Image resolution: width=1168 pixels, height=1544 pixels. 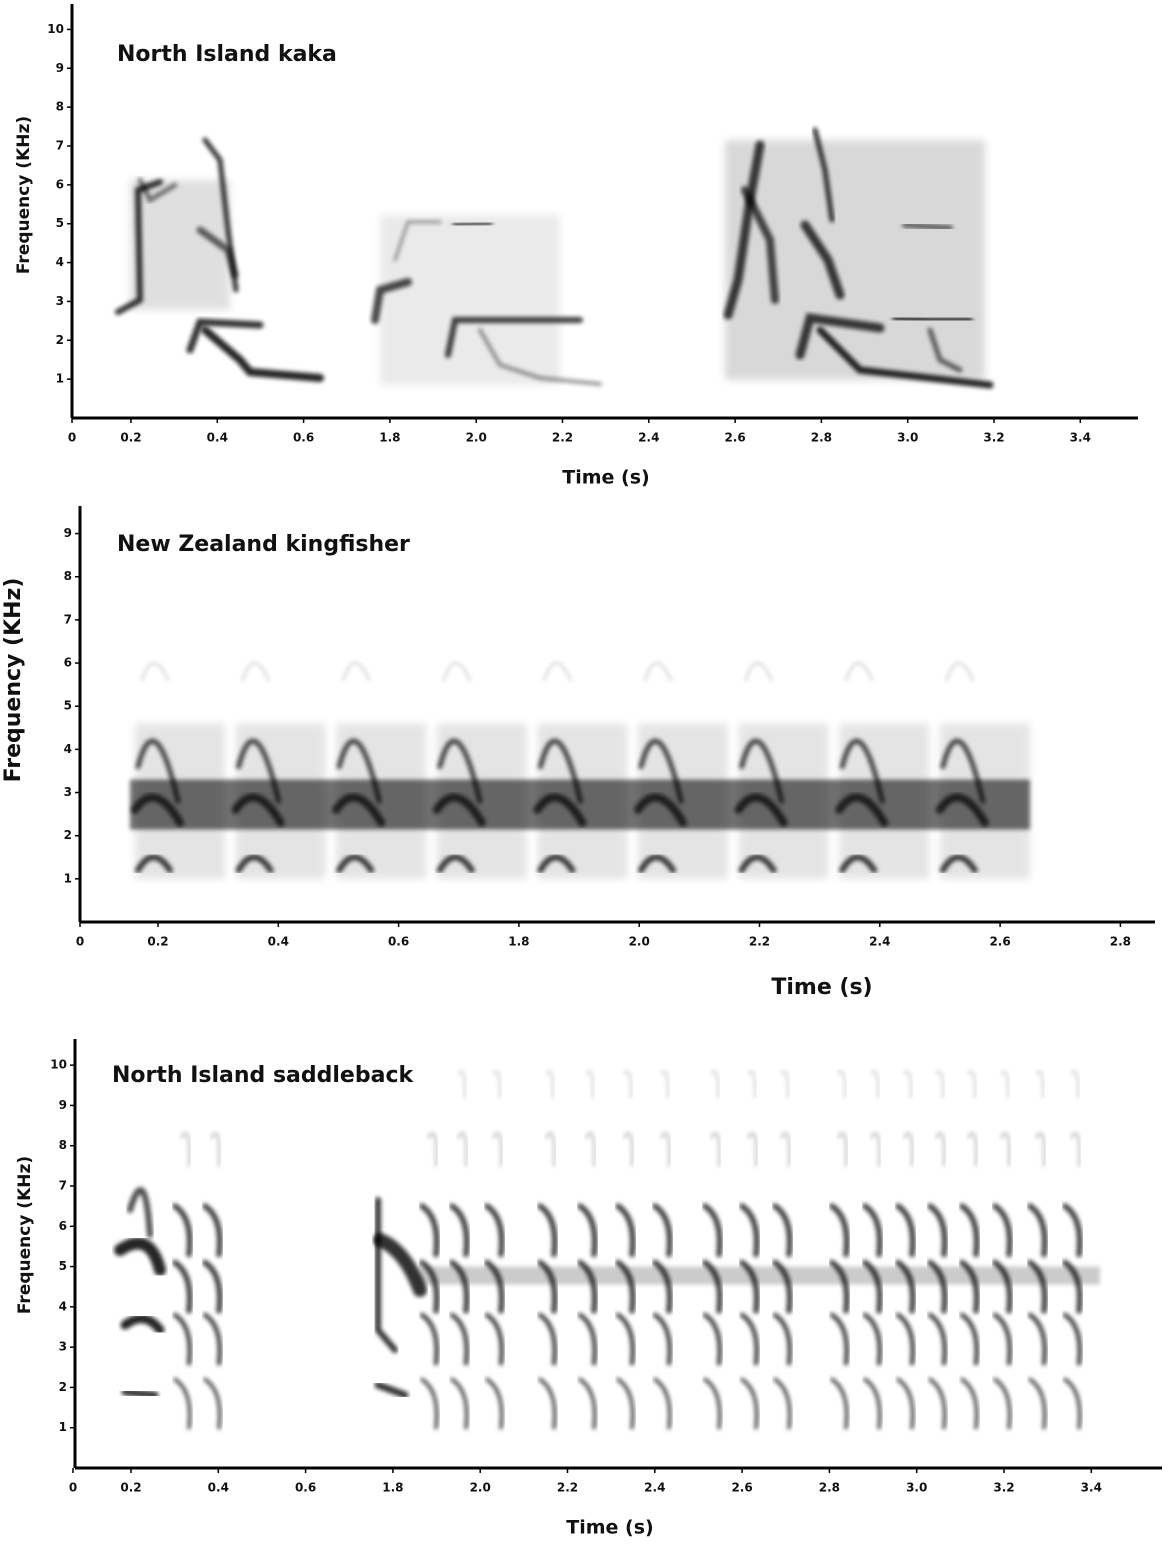 I want to click on y-tick-label: 2, so click(x=60, y=340).